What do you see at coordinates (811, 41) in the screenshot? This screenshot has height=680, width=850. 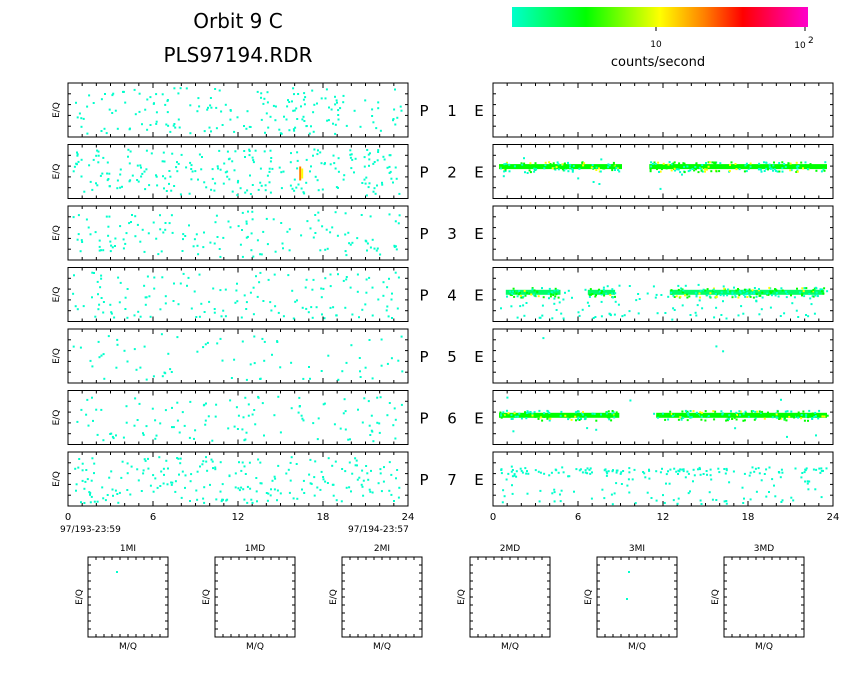 I see `colorbar-label-100-exp: 2` at bounding box center [811, 41].